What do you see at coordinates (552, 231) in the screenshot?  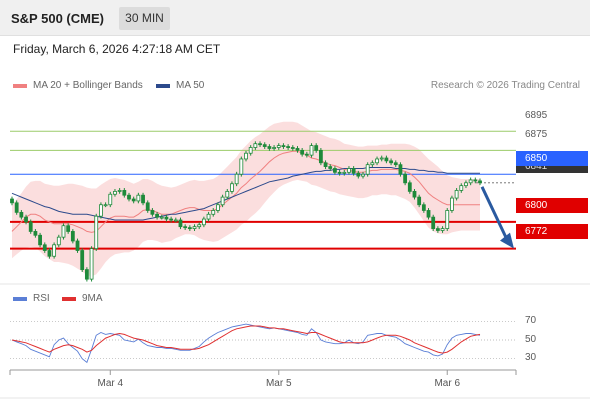 I see `support-2-label: 6772` at bounding box center [552, 231].